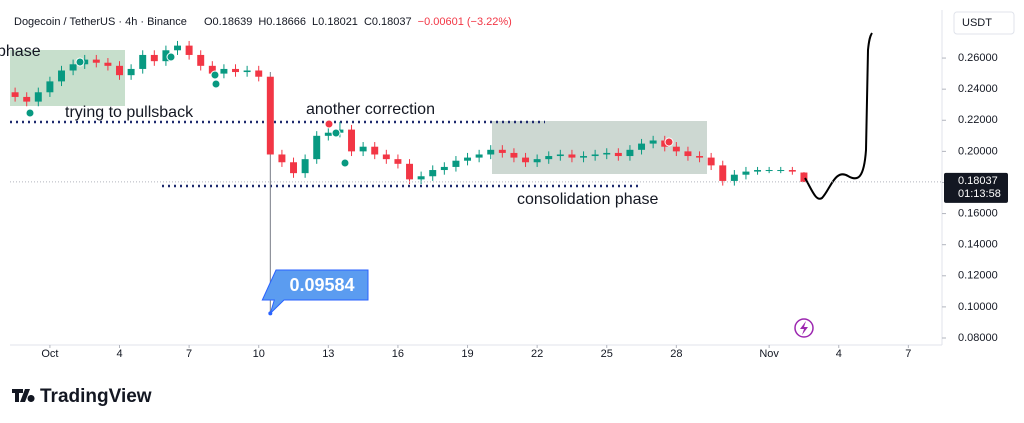  What do you see at coordinates (189, 354) in the screenshot?
I see `x-tick-label: 7` at bounding box center [189, 354].